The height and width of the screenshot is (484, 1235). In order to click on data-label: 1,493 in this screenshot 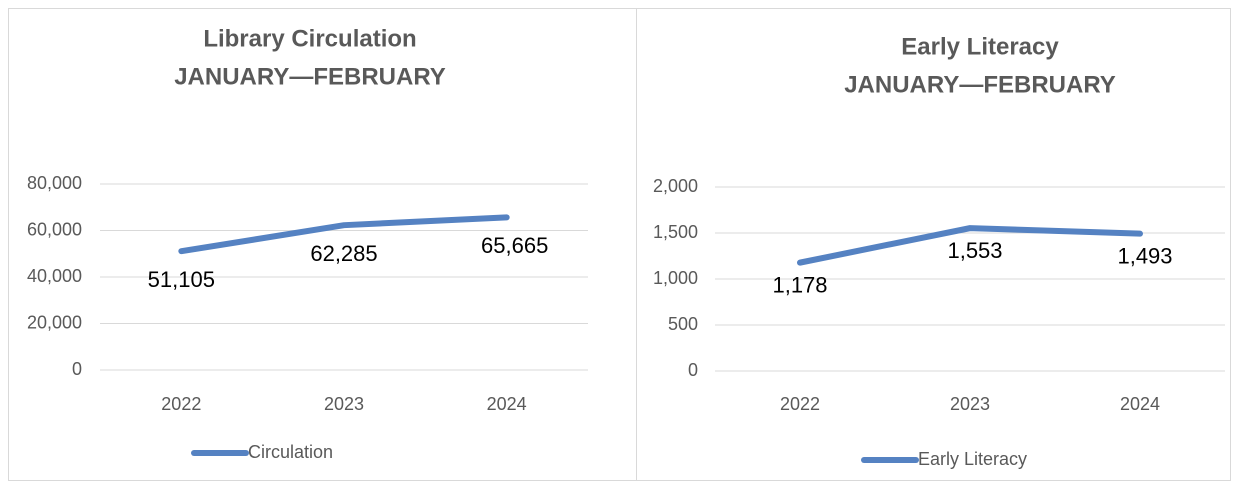, I will do `click(1144, 255)`.